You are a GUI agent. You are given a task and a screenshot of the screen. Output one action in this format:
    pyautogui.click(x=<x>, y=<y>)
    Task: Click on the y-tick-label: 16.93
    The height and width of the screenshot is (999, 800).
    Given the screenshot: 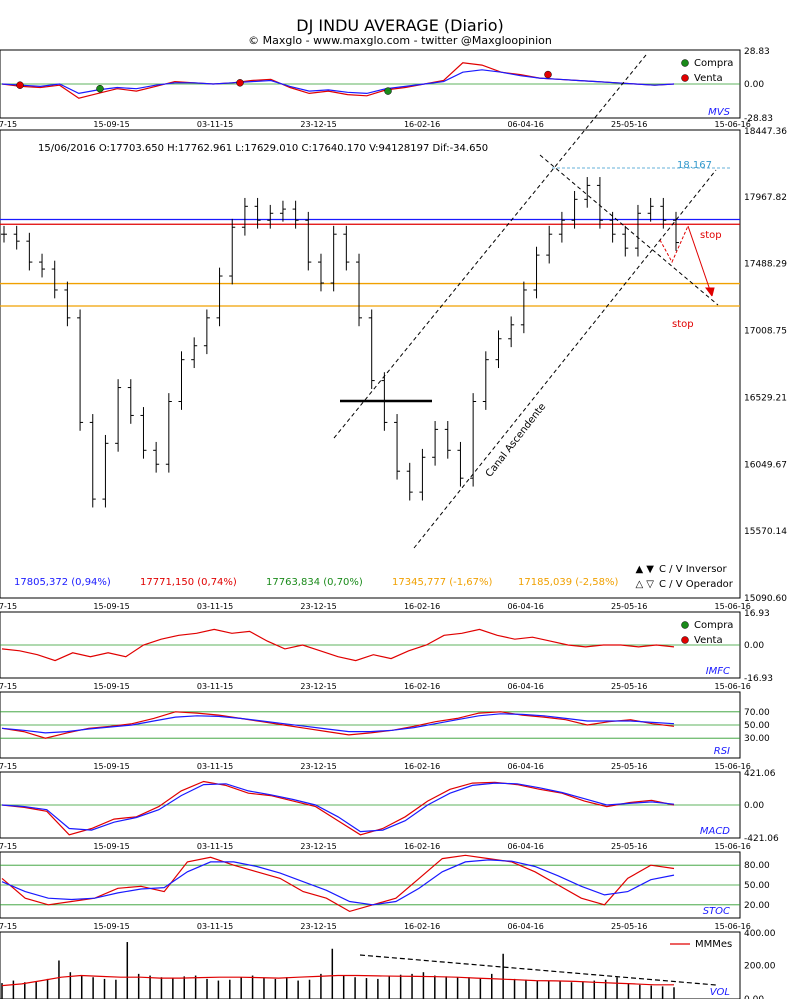 What is the action you would take?
    pyautogui.click(x=757, y=614)
    